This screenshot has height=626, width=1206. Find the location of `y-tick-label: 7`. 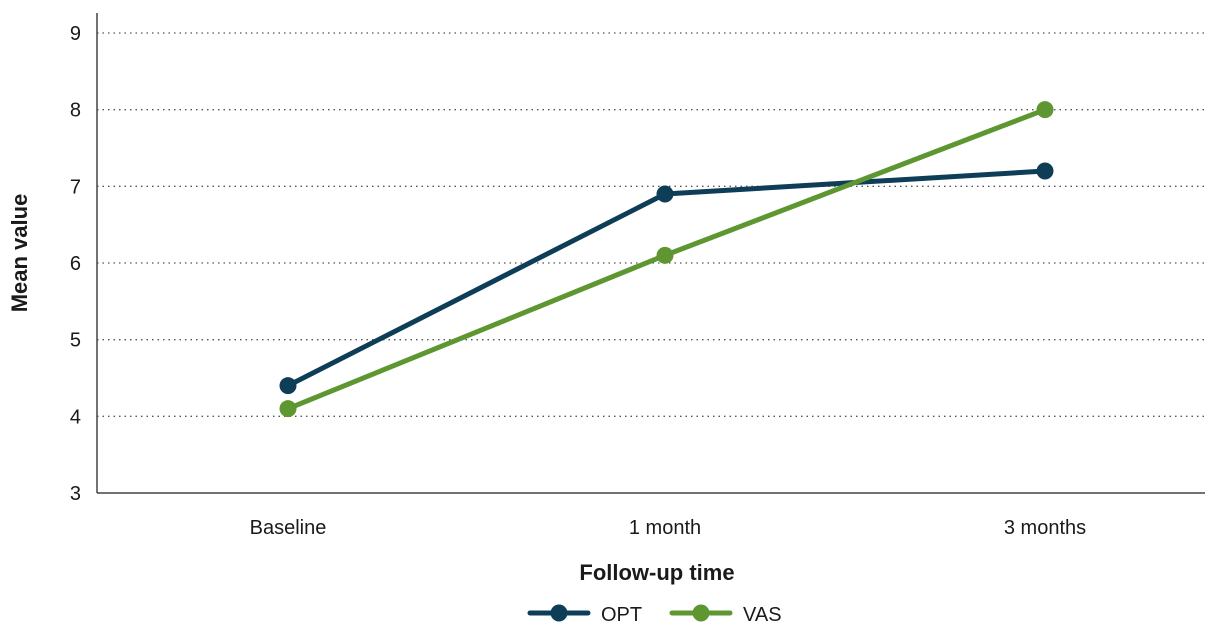

y-tick-label: 7 is located at coordinates (75, 187).